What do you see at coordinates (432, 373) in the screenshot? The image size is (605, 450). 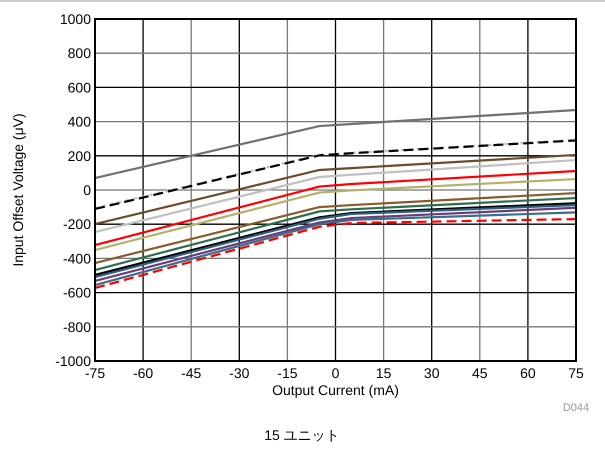 I see `x-tick-label: 30` at bounding box center [432, 373].